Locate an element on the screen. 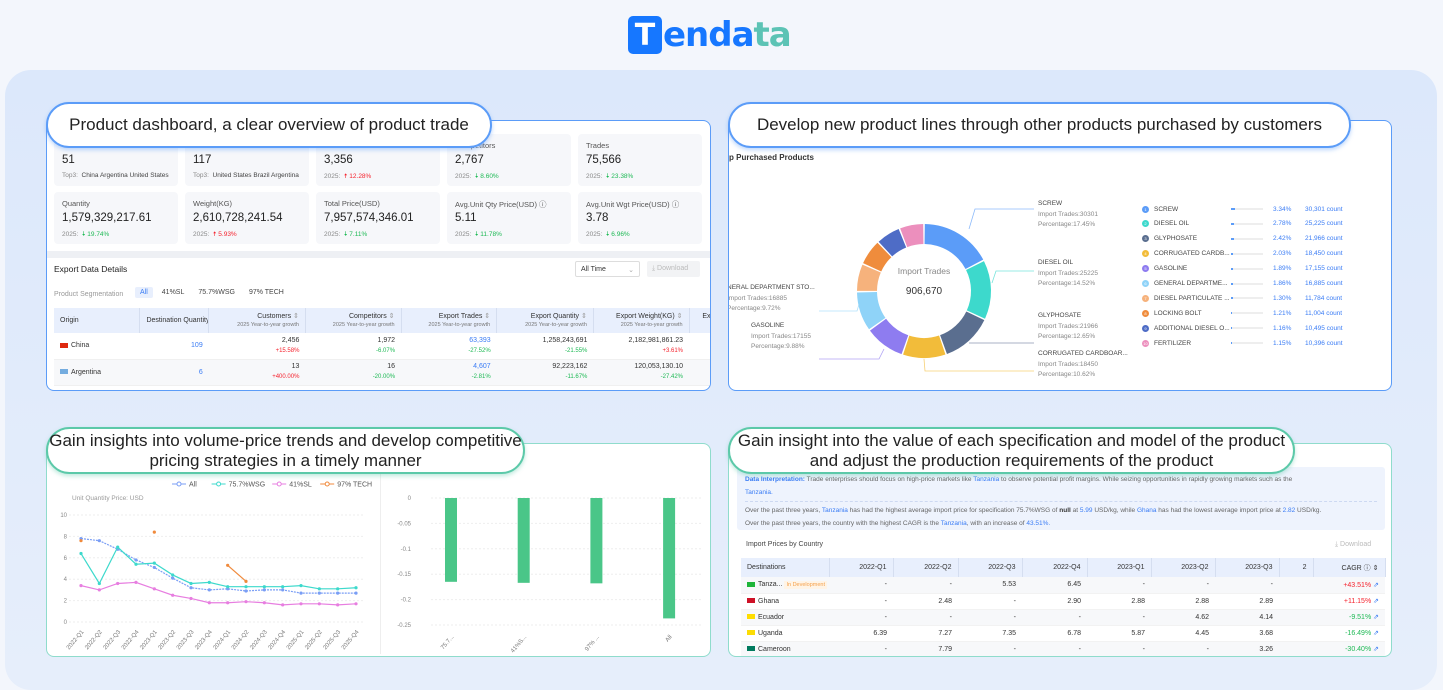  product-legend-item: 5 GASOLINE 1.89% 17,155 count is located at coordinates (1262, 269).